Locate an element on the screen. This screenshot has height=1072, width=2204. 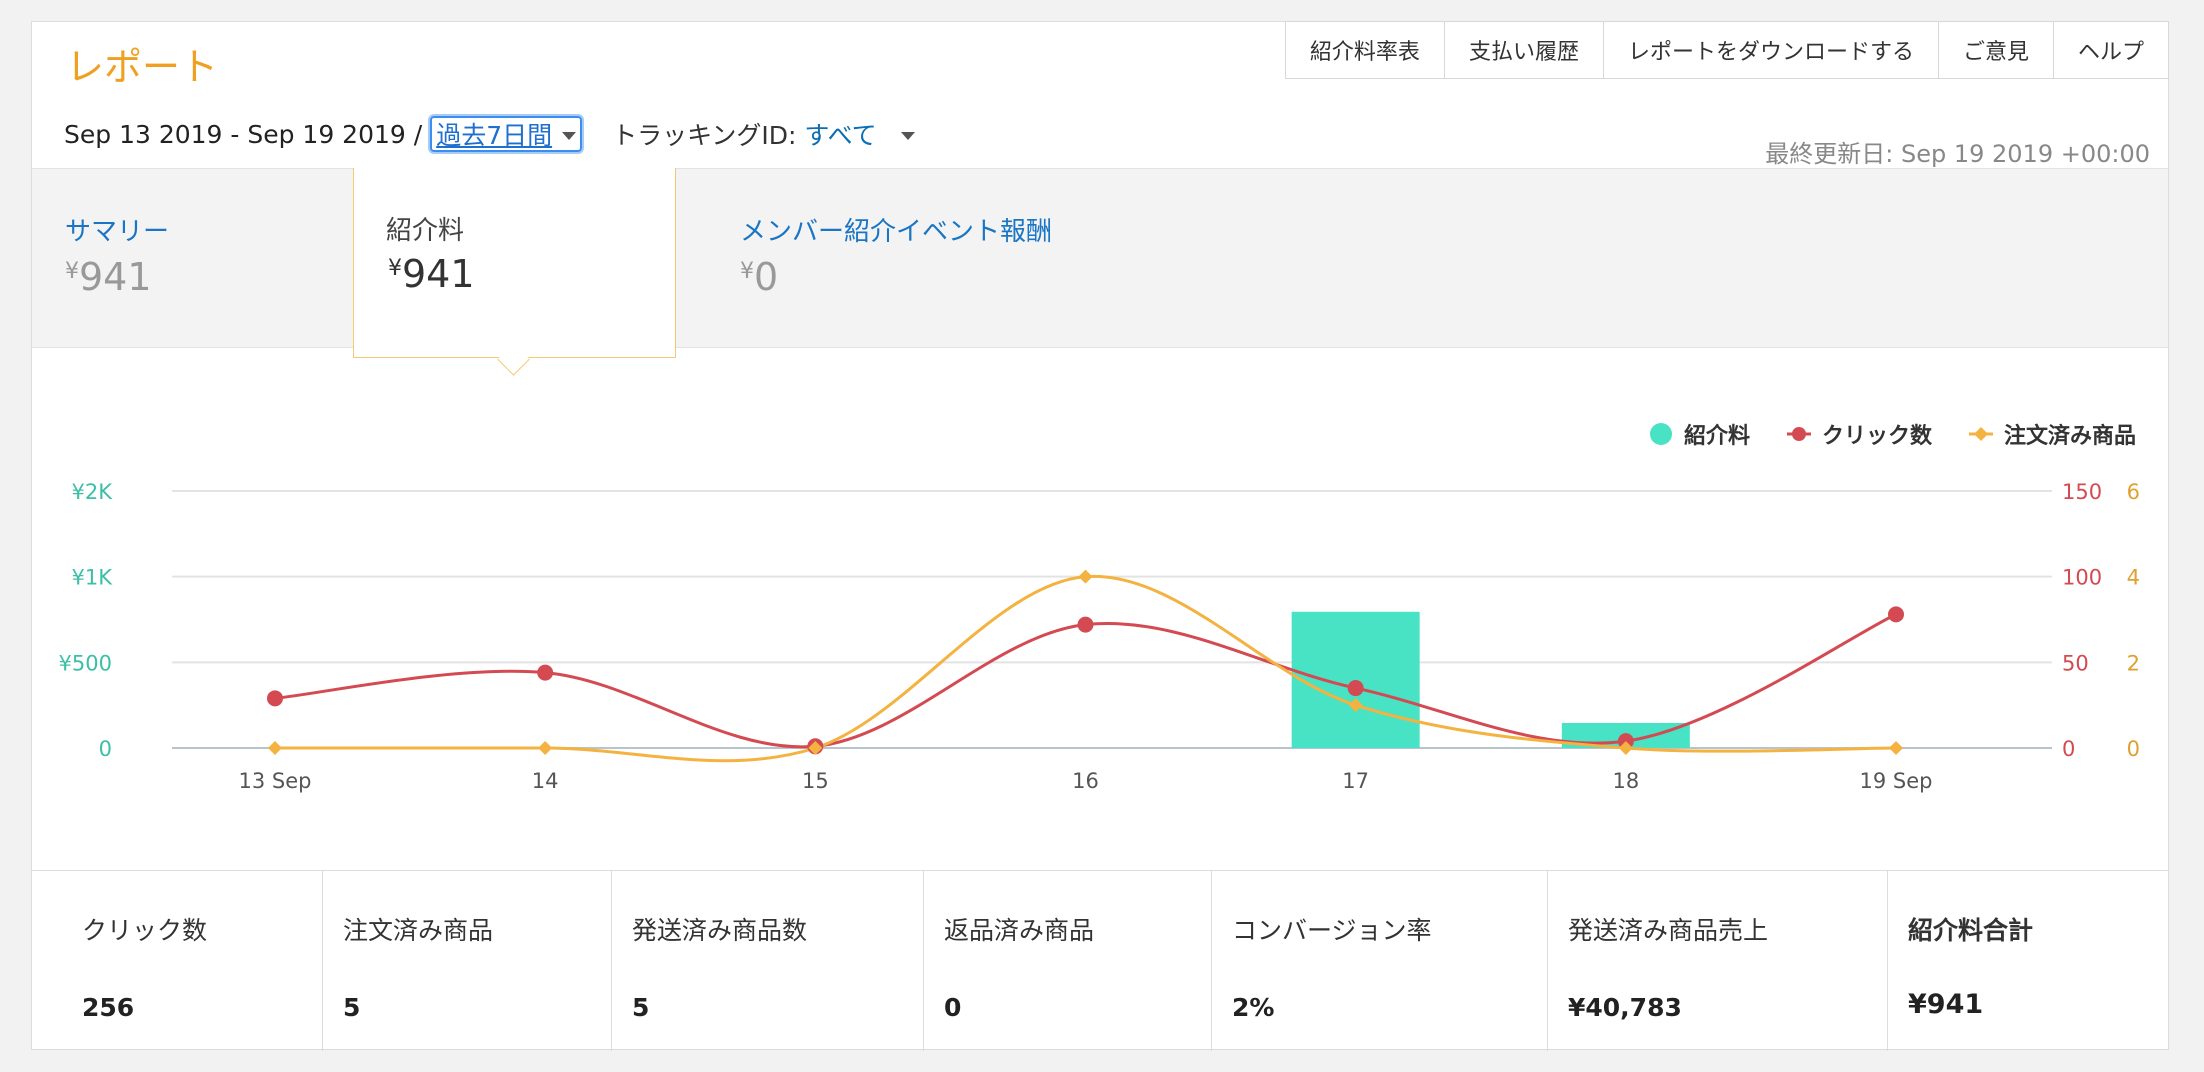
tracking-id-select: すべて is located at coordinates (859, 134).